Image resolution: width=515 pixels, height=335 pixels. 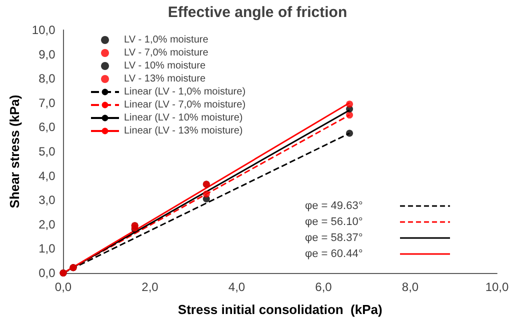 What do you see at coordinates (334, 206) in the screenshot?
I see `annotation: φe = 49.63°` at bounding box center [334, 206].